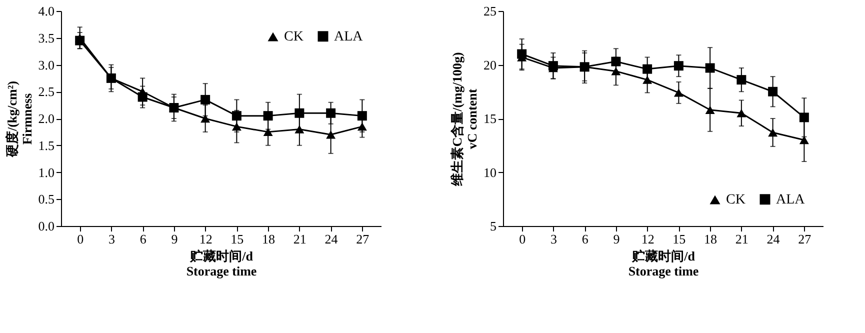  I want to click on y-tick-label: 1.0, so click(46, 172).